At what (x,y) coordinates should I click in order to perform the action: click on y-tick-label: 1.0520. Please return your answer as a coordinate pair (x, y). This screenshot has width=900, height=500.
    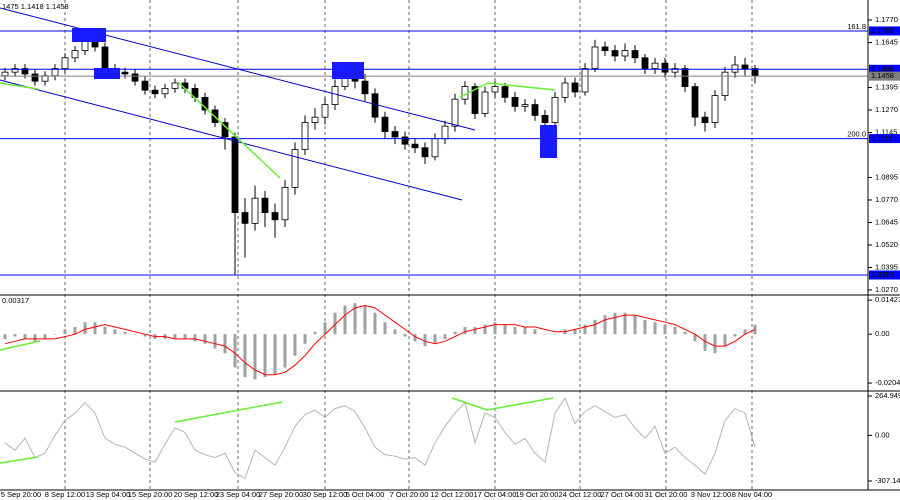
    Looking at the image, I should click on (886, 244).